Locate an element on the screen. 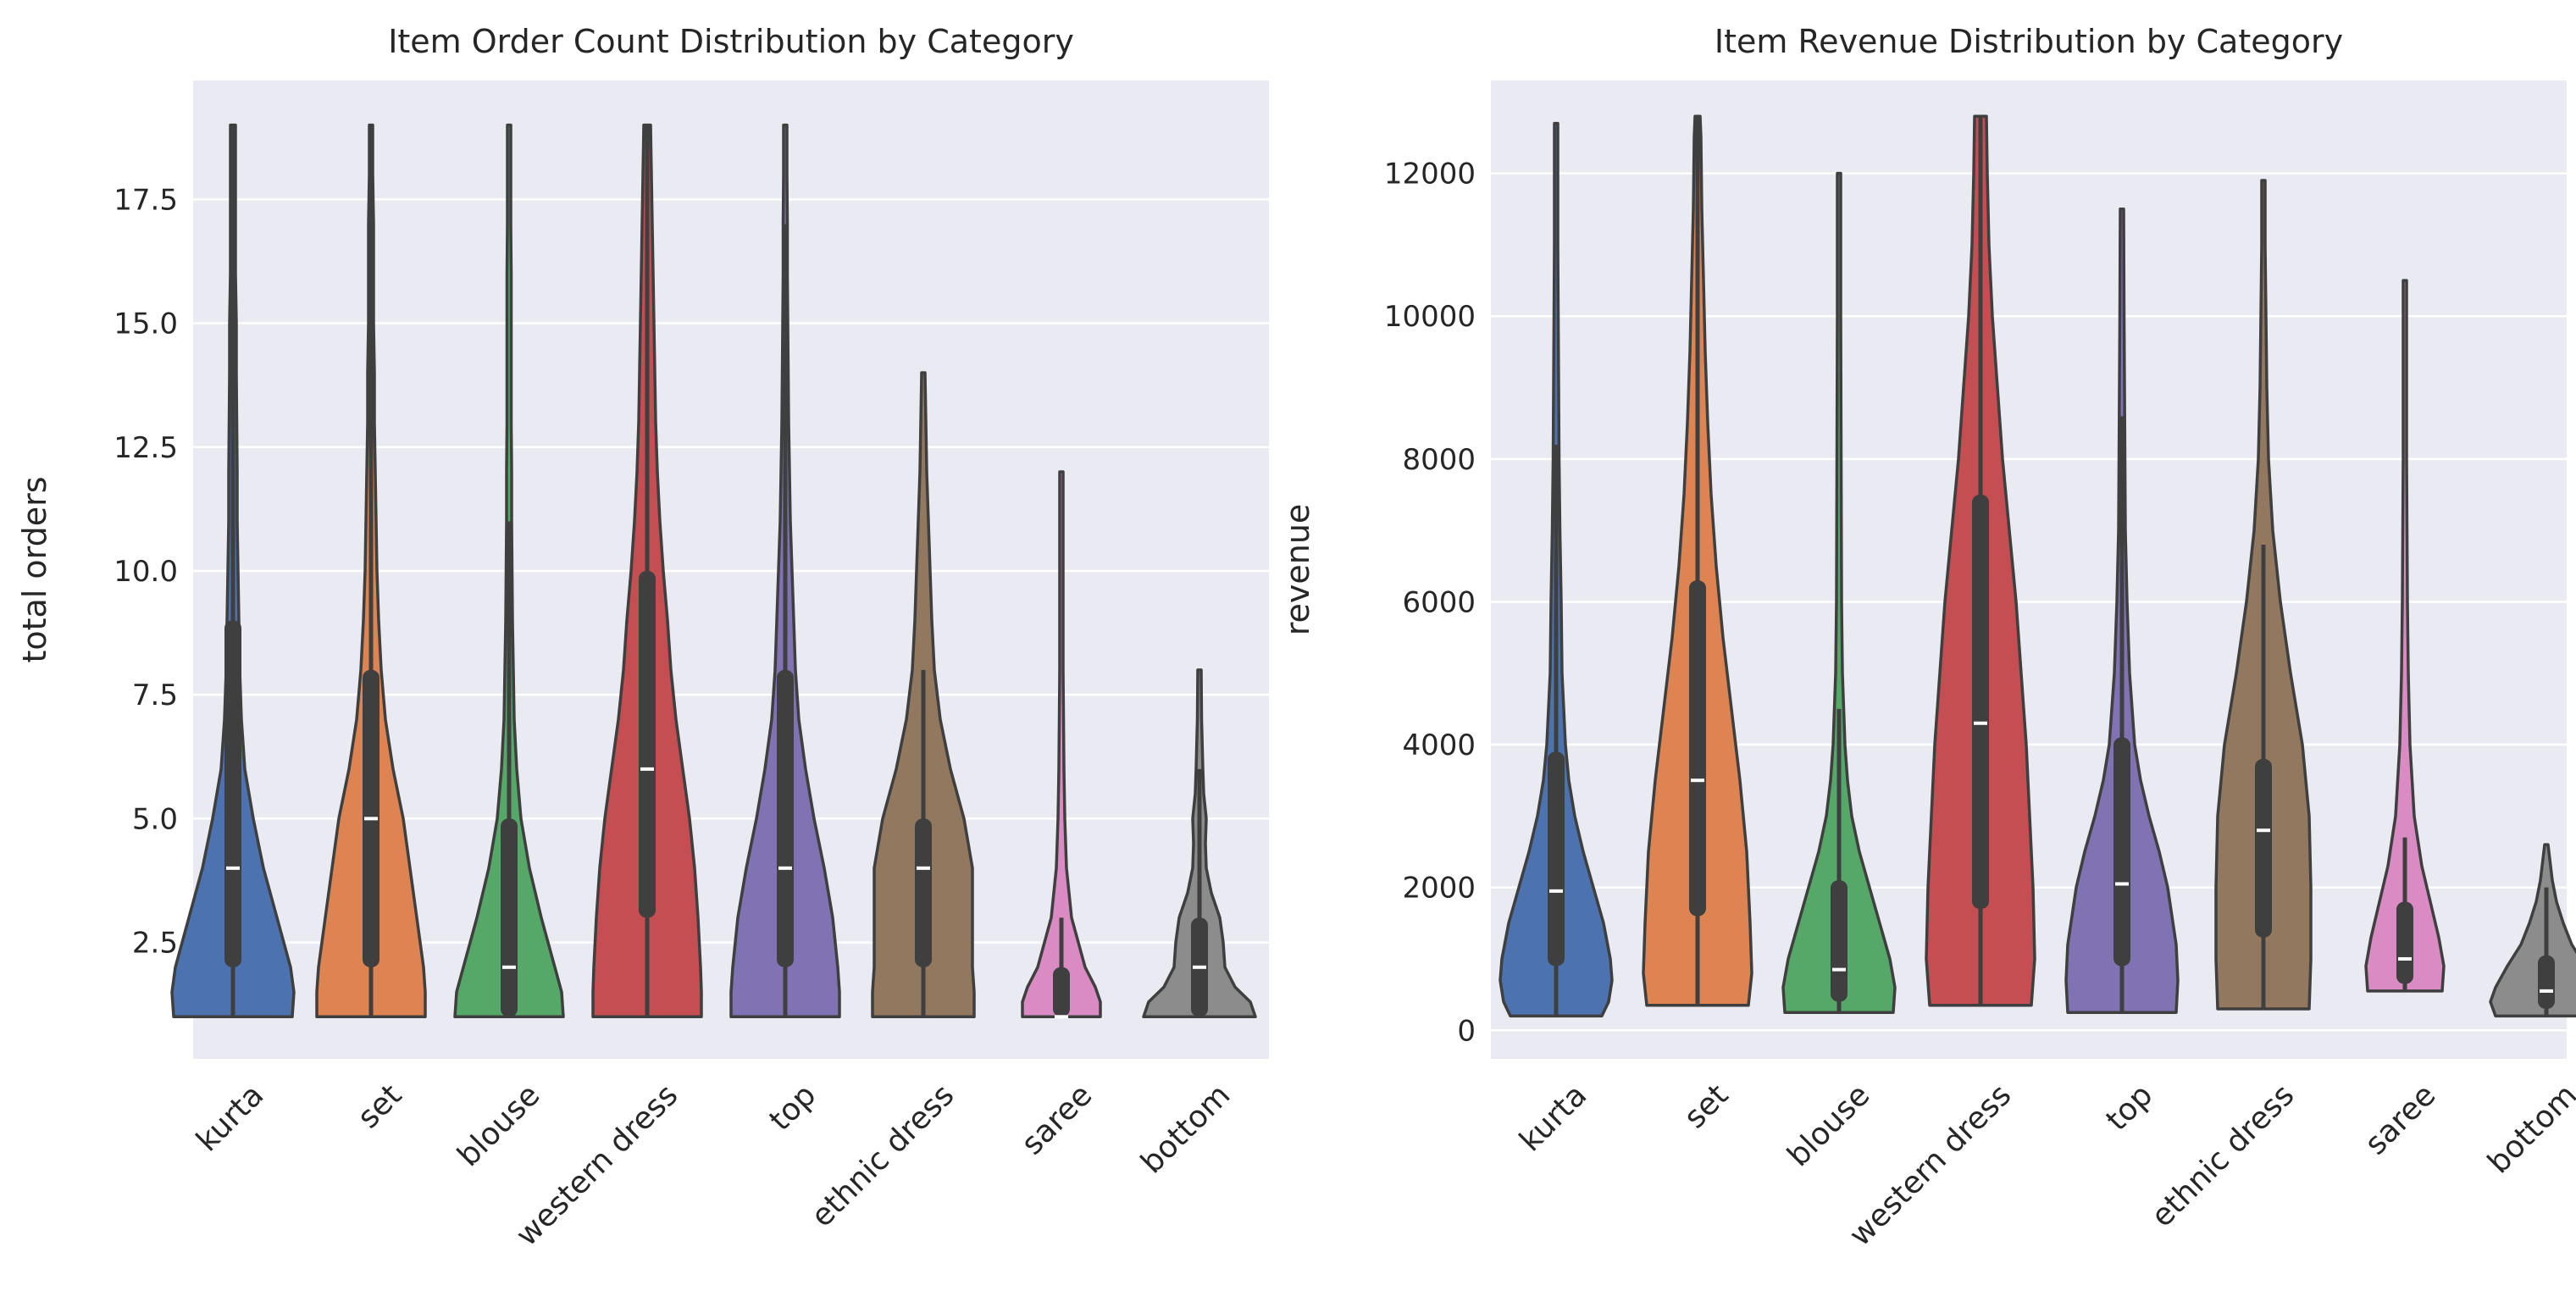  y-tick-label: 2000 is located at coordinates (1439, 889).